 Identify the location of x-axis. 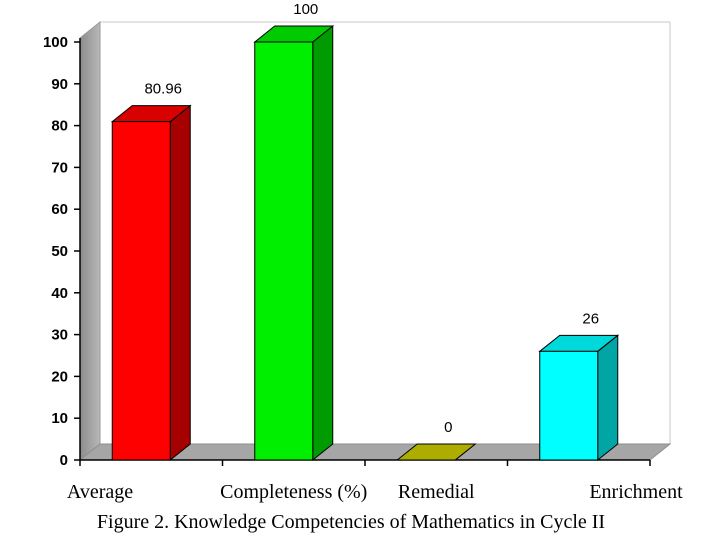
(365, 462).